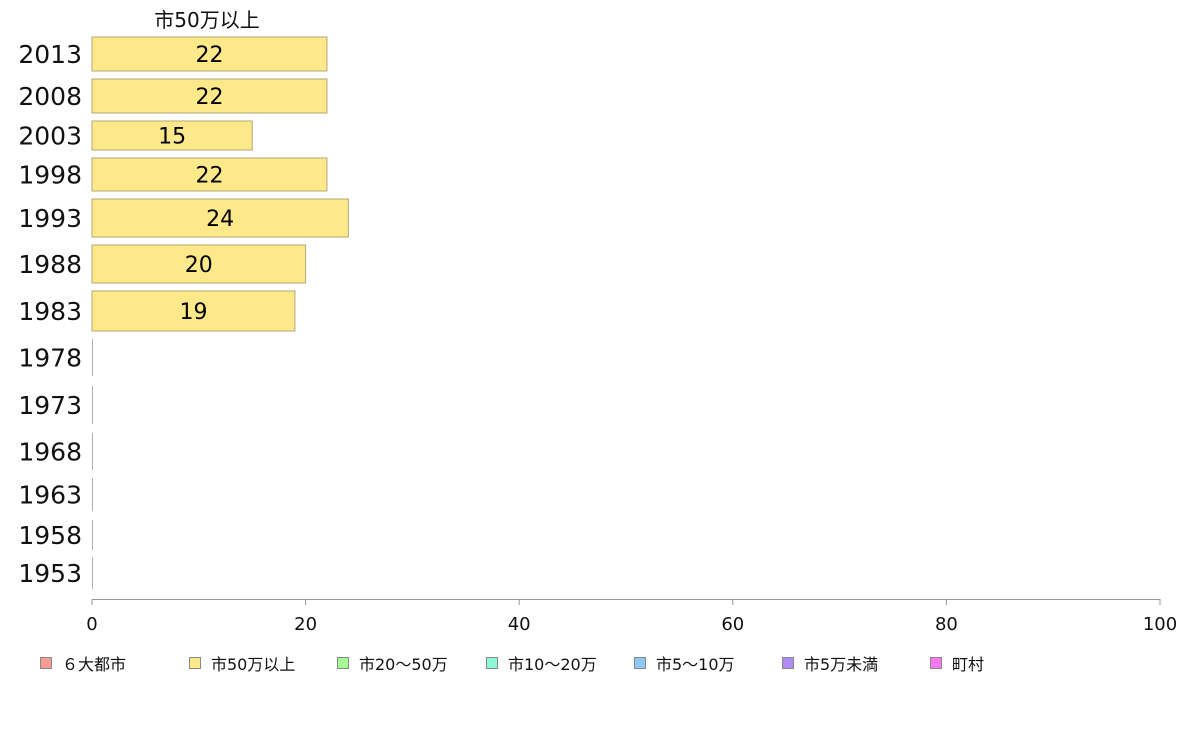 This screenshot has width=1188, height=736. I want to click on bar-row: 1983 19, so click(157, 311).